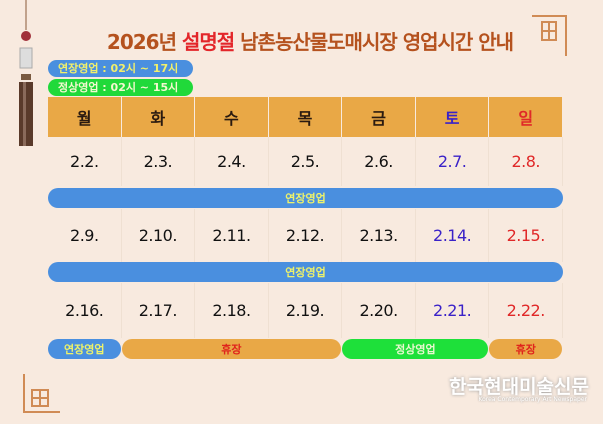 The width and height of the screenshot is (603, 424). What do you see at coordinates (120, 87) in the screenshot?
I see `legend-normal-hours: 정상영업 : 02시 ~ 15시` at bounding box center [120, 87].